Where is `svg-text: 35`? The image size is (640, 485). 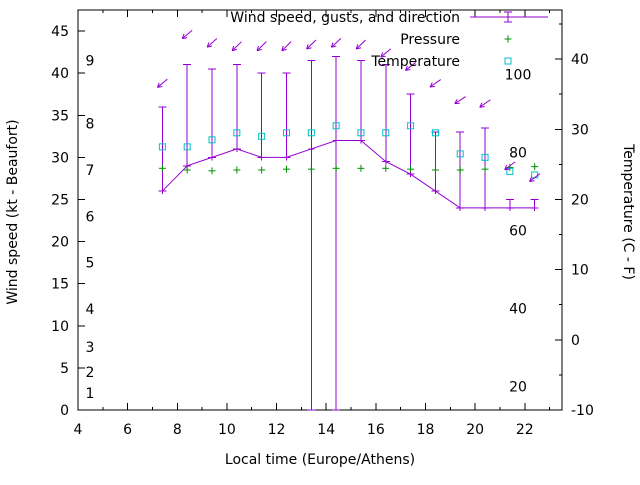 svg-text: 35 is located at coordinates (60, 116).